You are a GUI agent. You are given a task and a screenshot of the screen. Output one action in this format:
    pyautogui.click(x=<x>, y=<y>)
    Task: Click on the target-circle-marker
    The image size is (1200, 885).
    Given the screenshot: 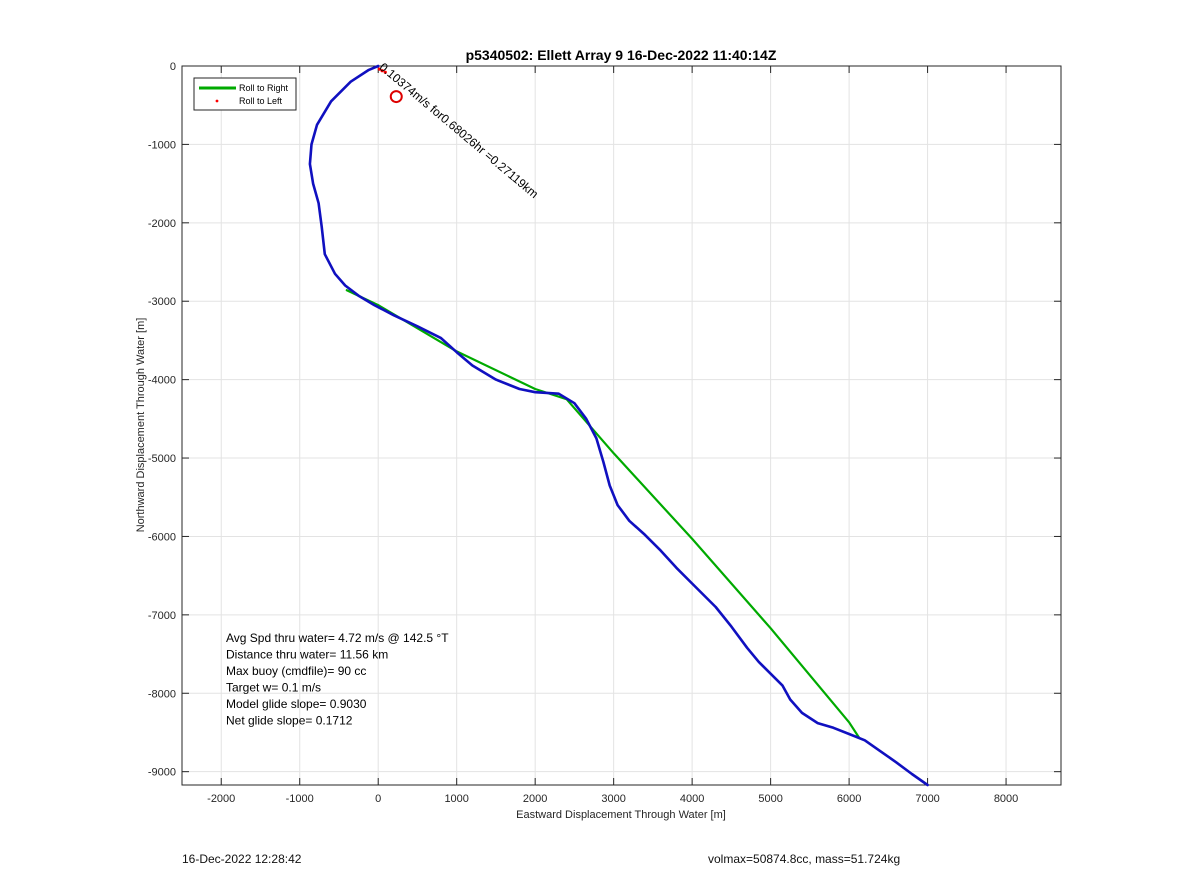 What is the action you would take?
    pyautogui.click(x=396, y=97)
    